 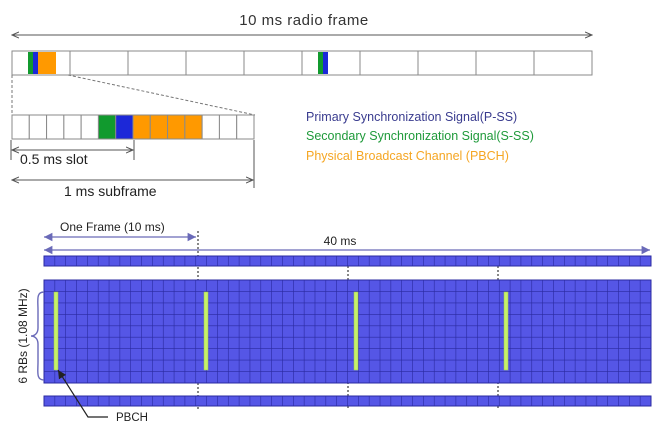 I want to click on legend-item-pss: Primary Synchronization Signal(P-SS), so click(x=411, y=117).